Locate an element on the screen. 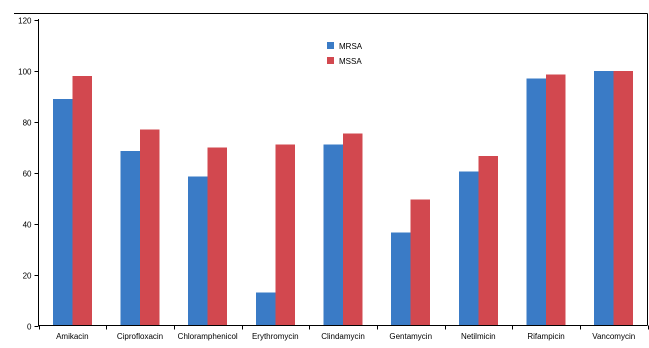 This screenshot has width=649, height=348. bar-mssa-chloramphenicol is located at coordinates (217, 236).